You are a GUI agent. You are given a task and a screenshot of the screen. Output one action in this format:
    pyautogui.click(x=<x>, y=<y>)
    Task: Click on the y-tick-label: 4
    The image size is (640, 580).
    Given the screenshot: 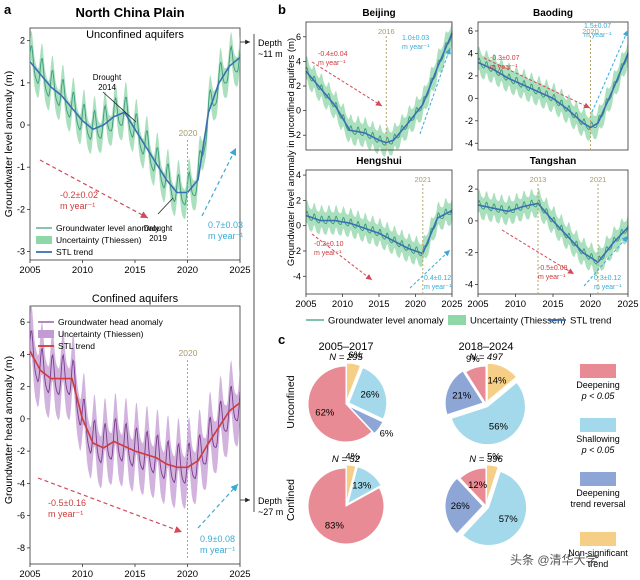 What is the action you would take?
    pyautogui.click(x=298, y=61)
    